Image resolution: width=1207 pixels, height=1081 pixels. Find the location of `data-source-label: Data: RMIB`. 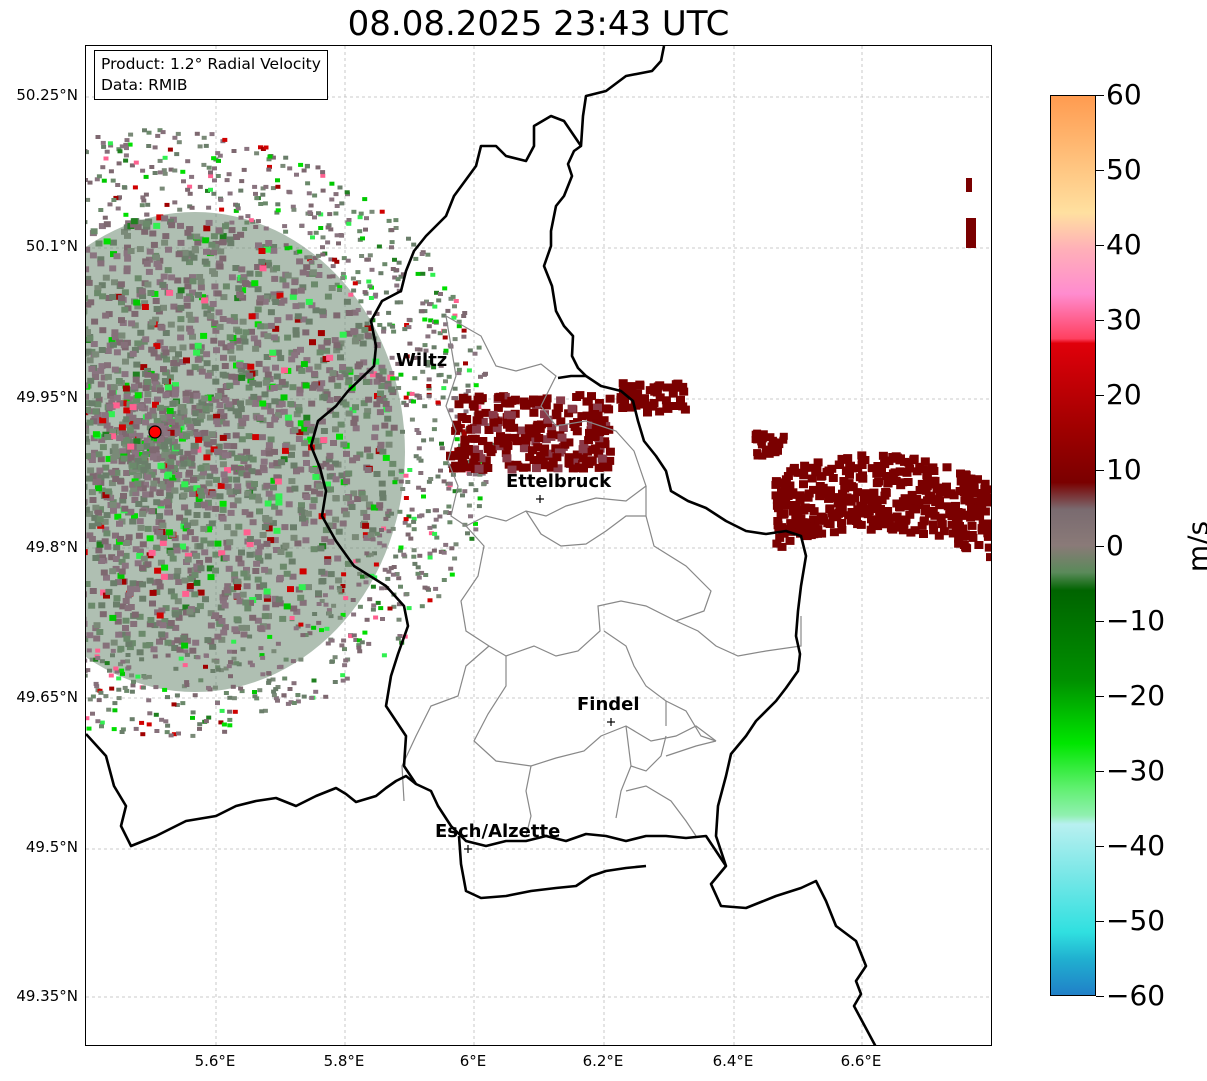

data-source-label: Data: RMIB is located at coordinates (144, 85).